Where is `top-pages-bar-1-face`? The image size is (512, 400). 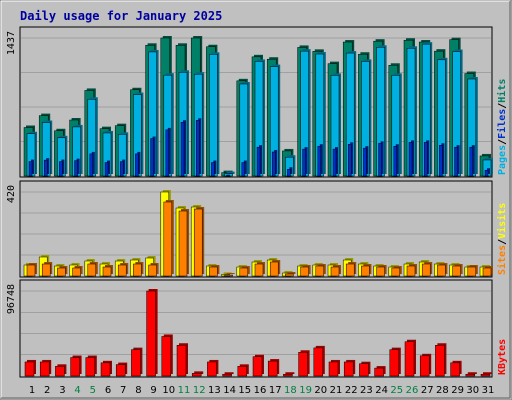 top-pages-bar-1-face is located at coordinates (30, 169).